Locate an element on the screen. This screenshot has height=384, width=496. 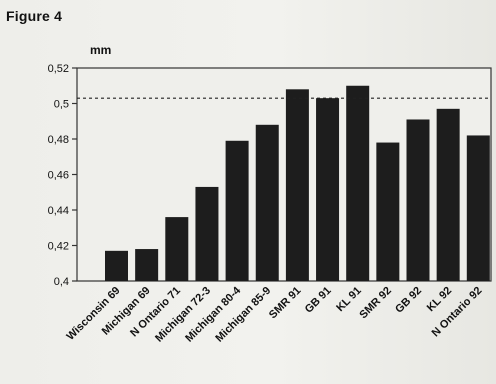
y-tick-label: 0,44 is located at coordinates (58, 211).